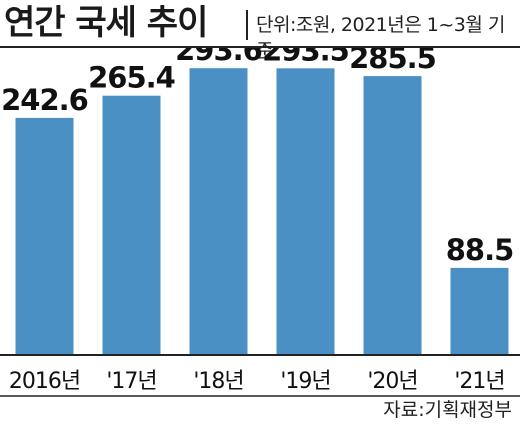  Describe the element at coordinates (218, 381) in the screenshot. I see `x-tick-label: '18년` at that location.